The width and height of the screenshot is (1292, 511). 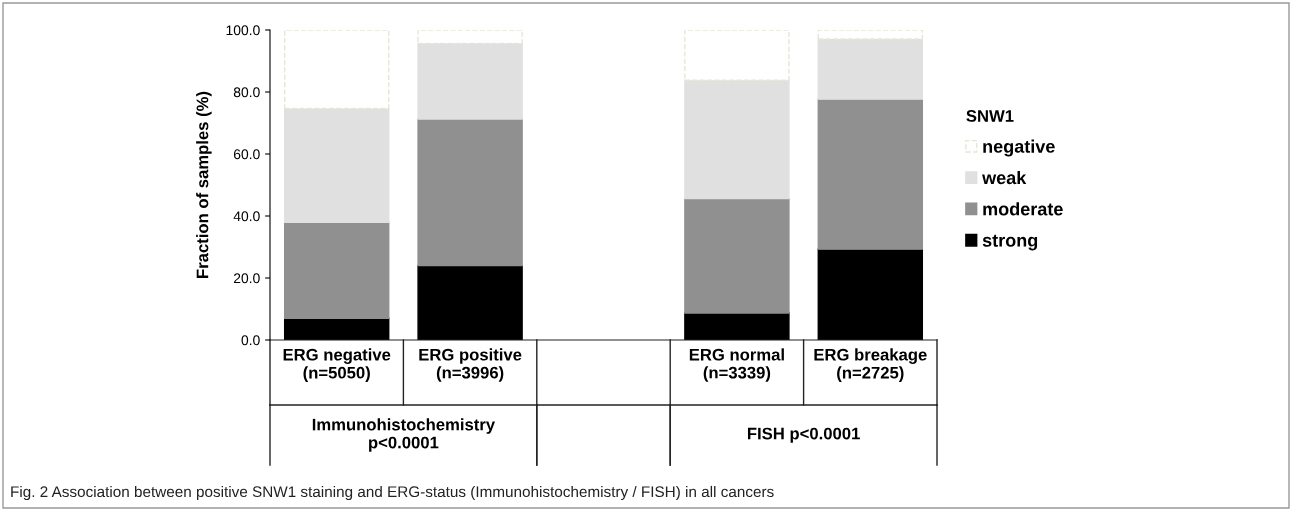 I want to click on y-tick-label: 20.0, so click(x=246, y=278).